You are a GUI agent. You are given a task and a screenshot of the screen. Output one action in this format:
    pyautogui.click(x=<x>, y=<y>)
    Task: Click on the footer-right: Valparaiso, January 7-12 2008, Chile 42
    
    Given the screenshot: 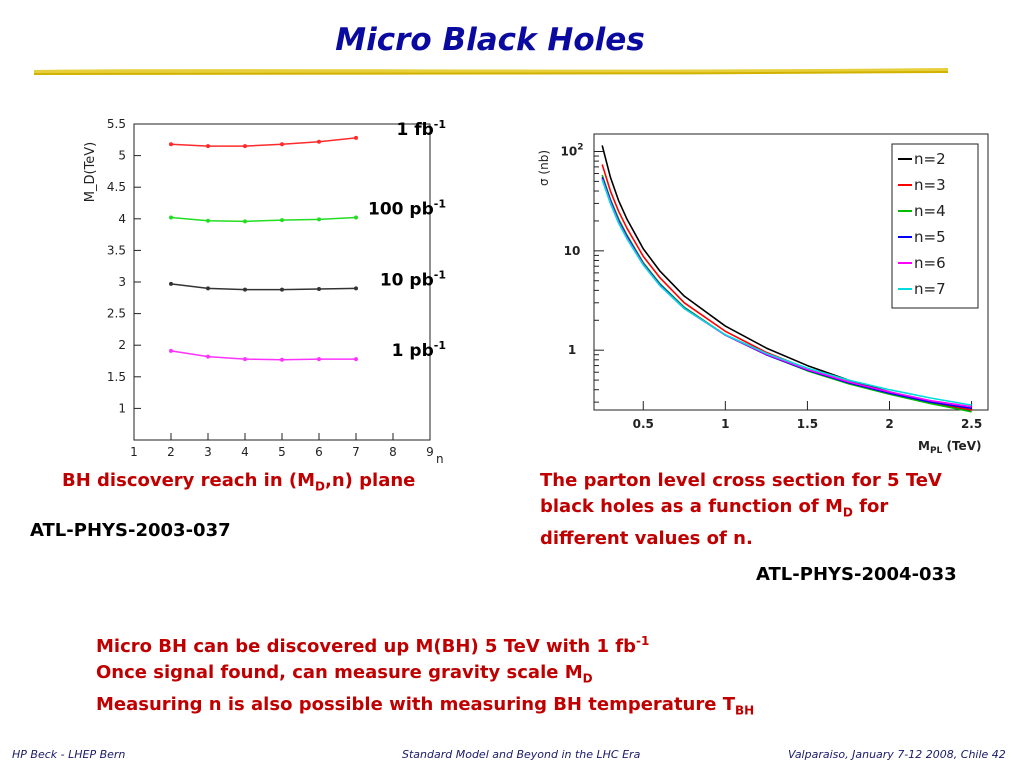 What is the action you would take?
    pyautogui.click(x=897, y=754)
    